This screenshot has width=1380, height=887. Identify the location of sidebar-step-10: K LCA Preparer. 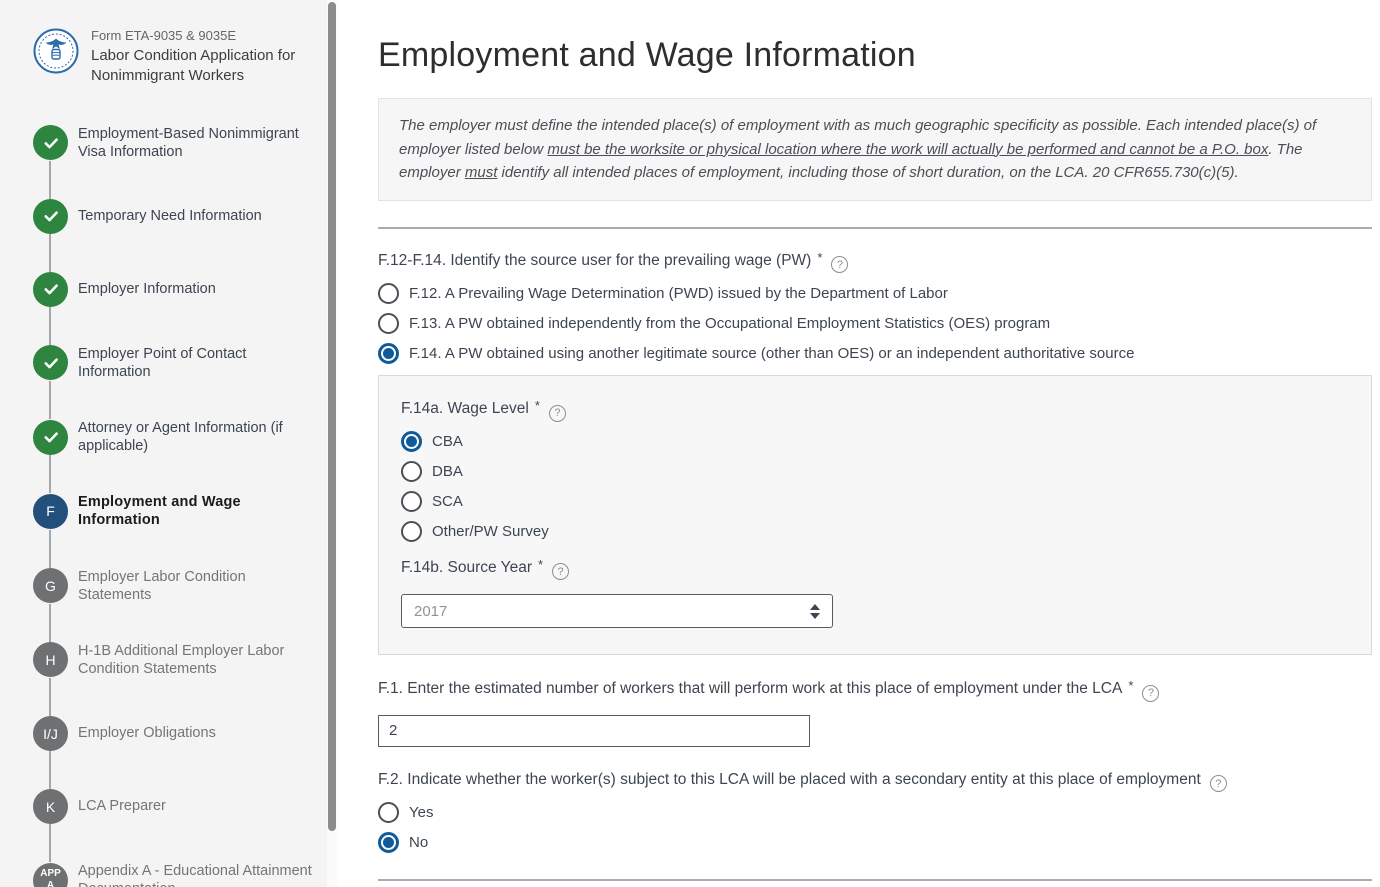
(180, 806).